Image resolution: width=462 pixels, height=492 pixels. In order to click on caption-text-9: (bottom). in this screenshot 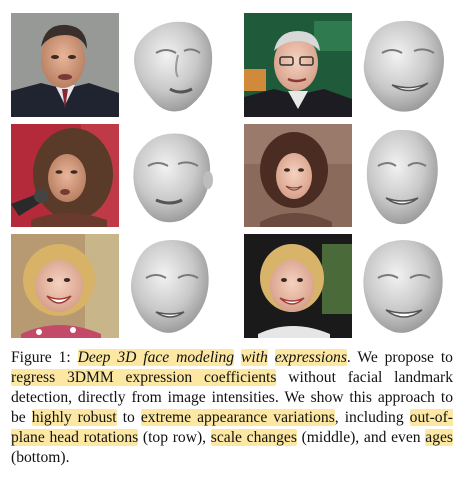, I will do `click(40, 457)`.